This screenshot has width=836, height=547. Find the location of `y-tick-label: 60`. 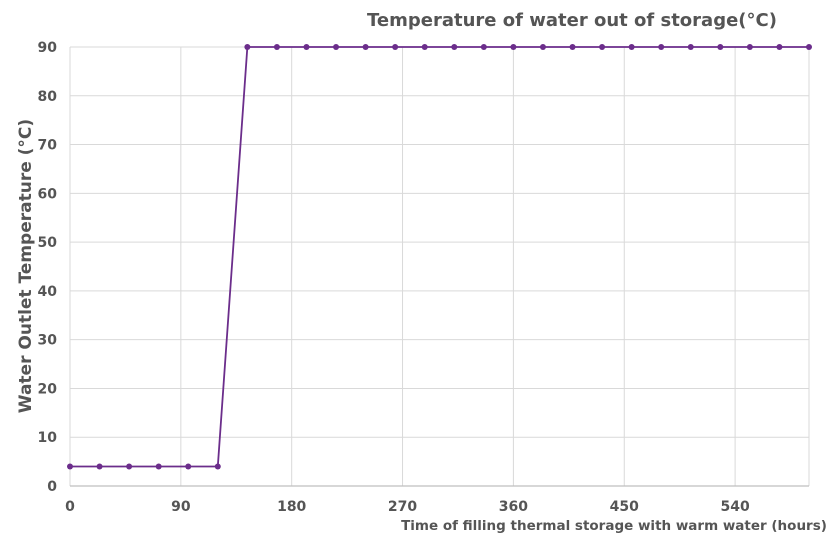

y-tick-label: 60 is located at coordinates (48, 194).